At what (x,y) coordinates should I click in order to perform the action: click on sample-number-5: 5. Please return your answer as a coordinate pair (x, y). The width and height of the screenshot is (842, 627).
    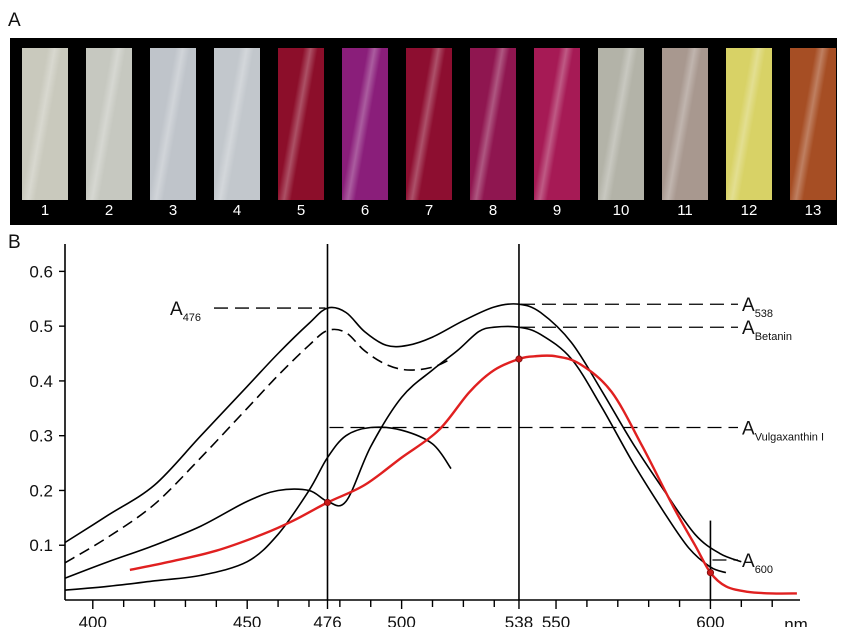
    Looking at the image, I should click on (301, 210).